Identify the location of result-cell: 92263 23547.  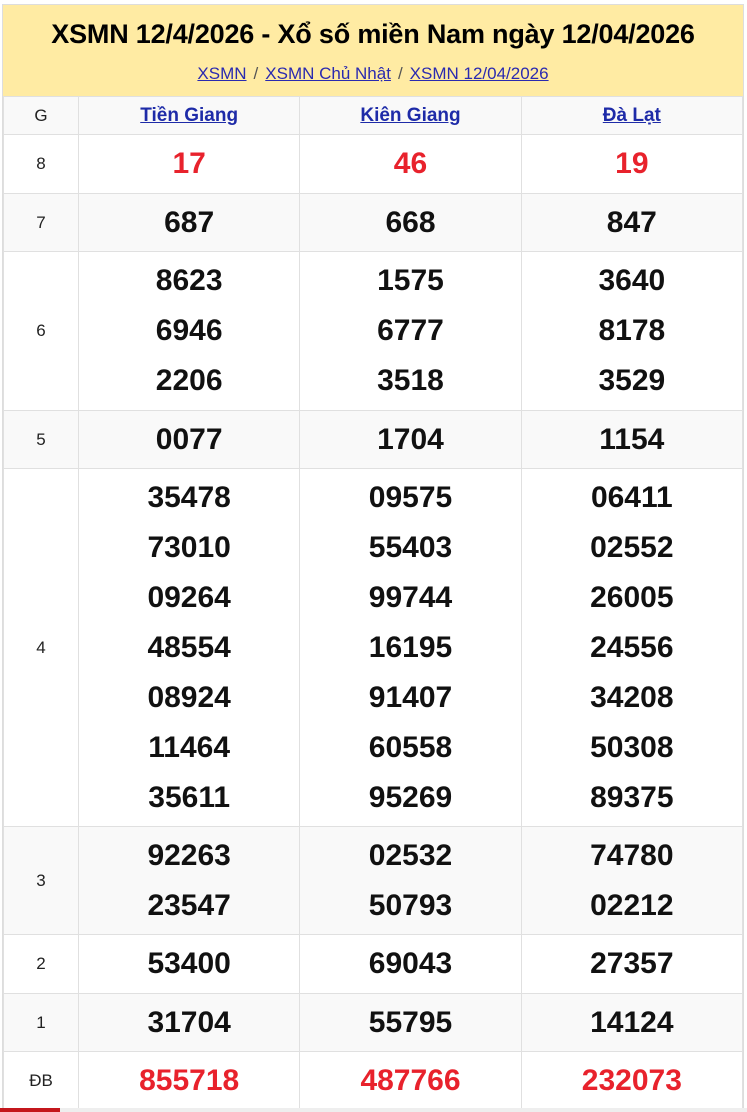
(189, 880).